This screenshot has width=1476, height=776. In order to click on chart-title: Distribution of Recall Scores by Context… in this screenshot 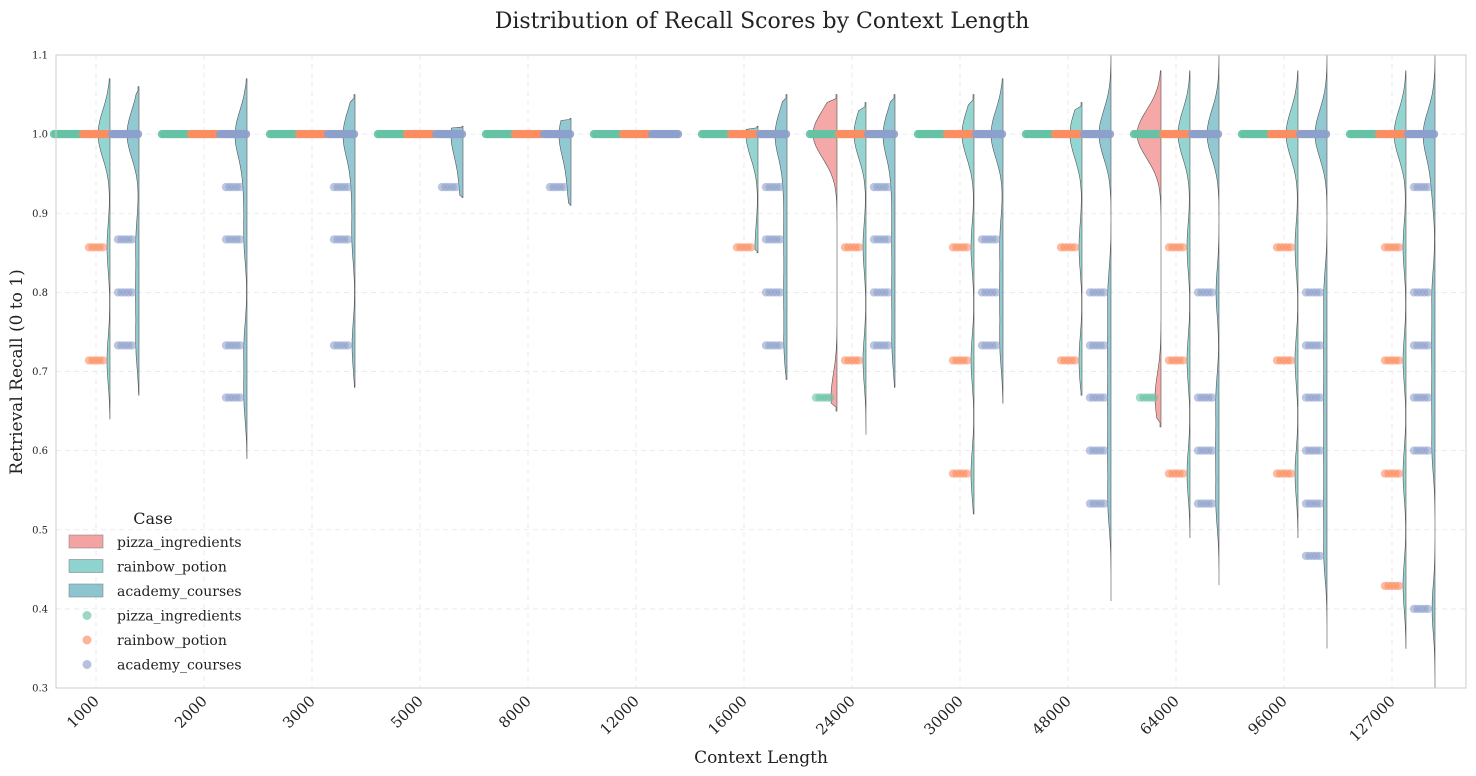, I will do `click(762, 21)`.